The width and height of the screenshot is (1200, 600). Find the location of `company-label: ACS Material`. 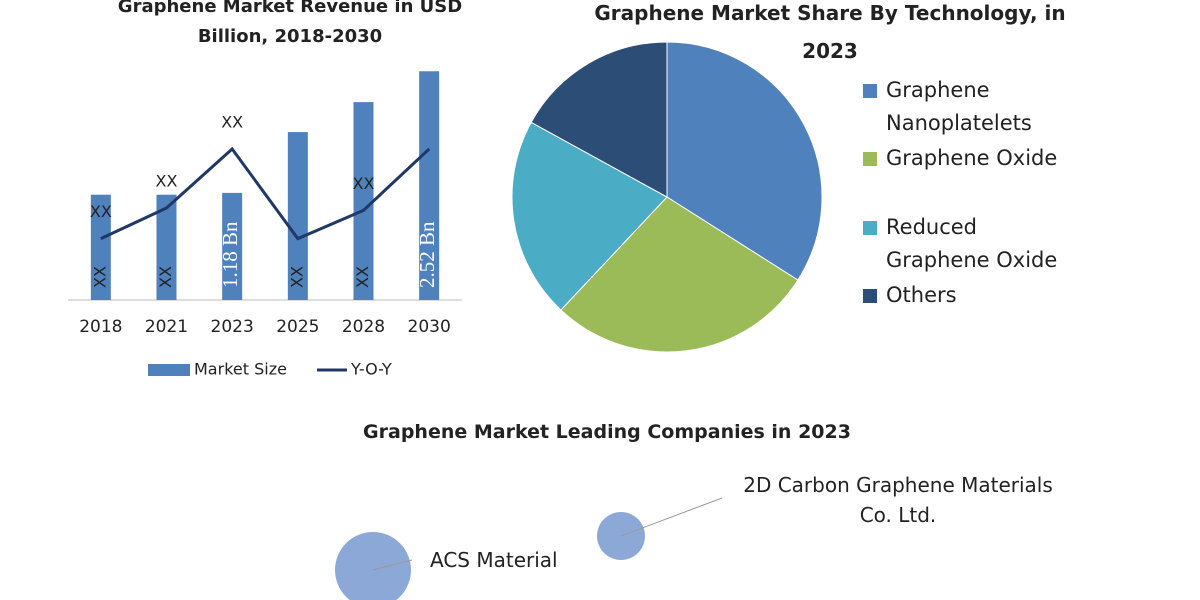

company-label: ACS Material is located at coordinates (494, 560).